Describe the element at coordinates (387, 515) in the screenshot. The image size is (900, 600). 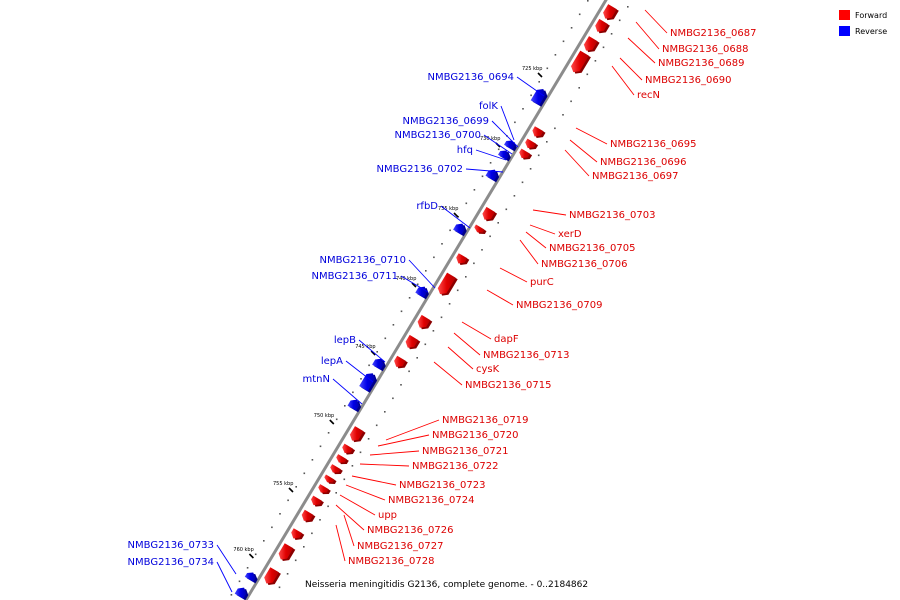
I see `forward-gene-label: upp` at that location.